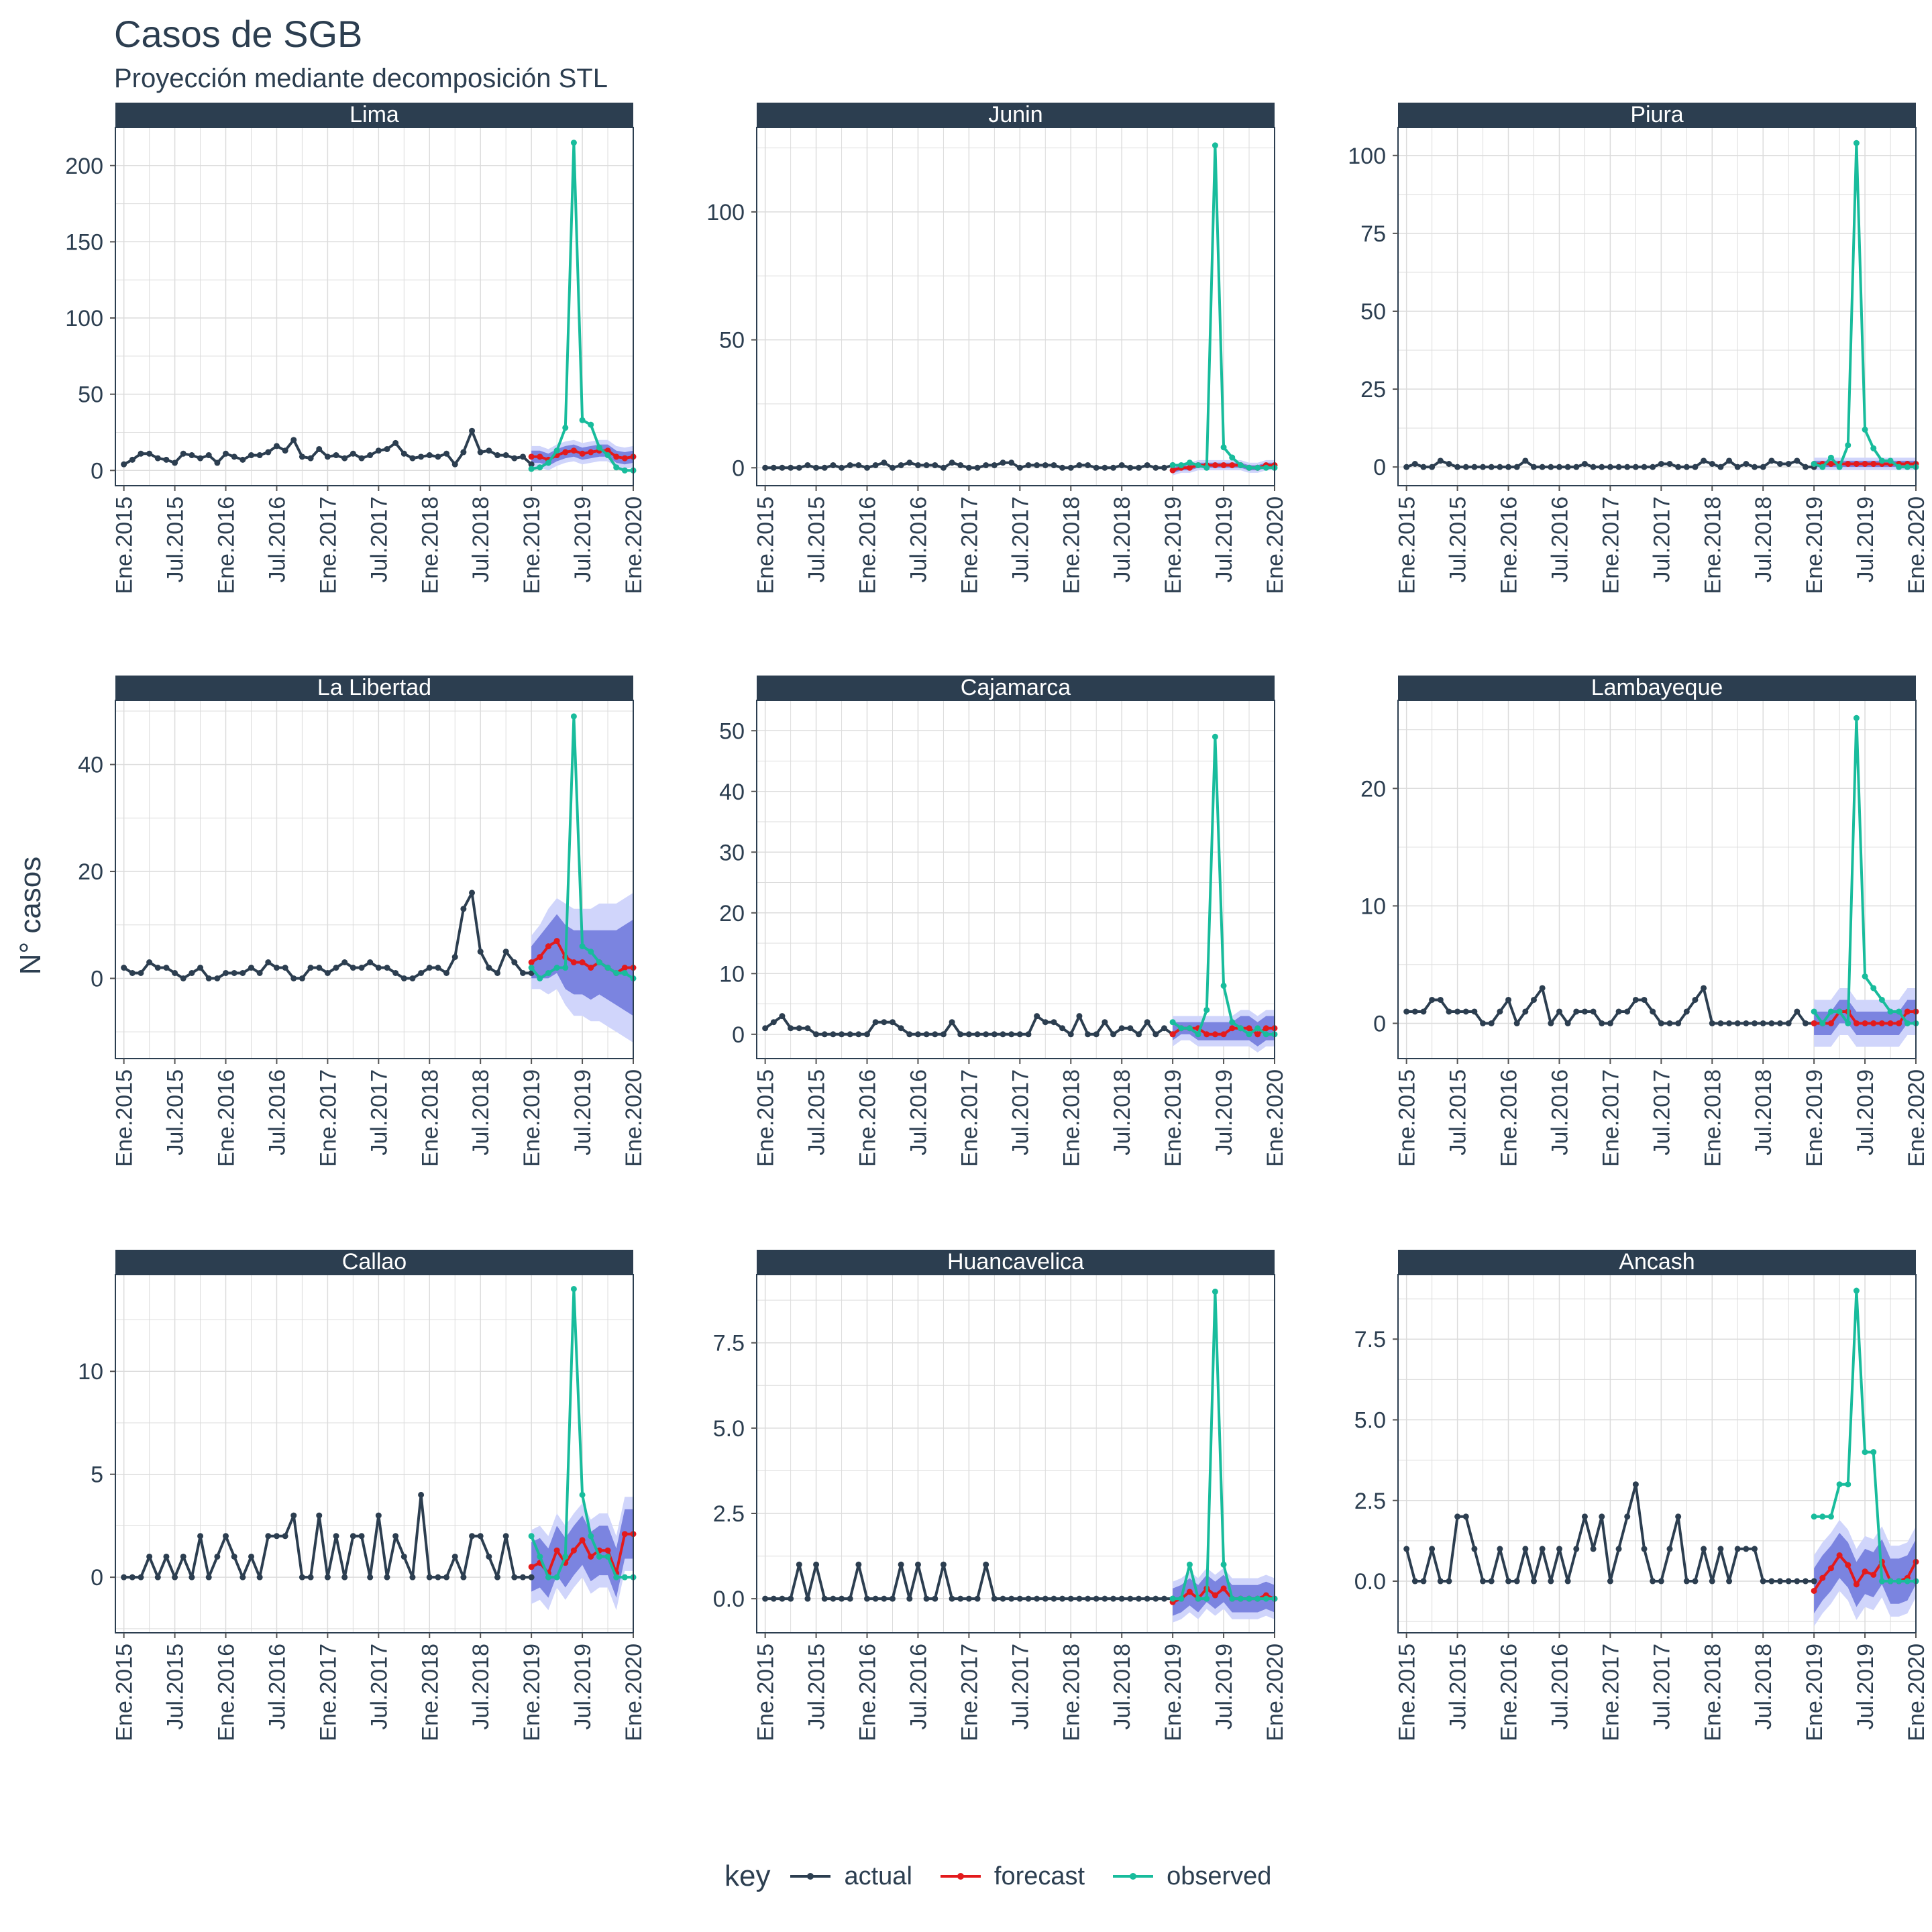 The image size is (1932, 1932). Describe the element at coordinates (1367, 156) in the screenshot. I see `y-tick-label: 100` at that location.